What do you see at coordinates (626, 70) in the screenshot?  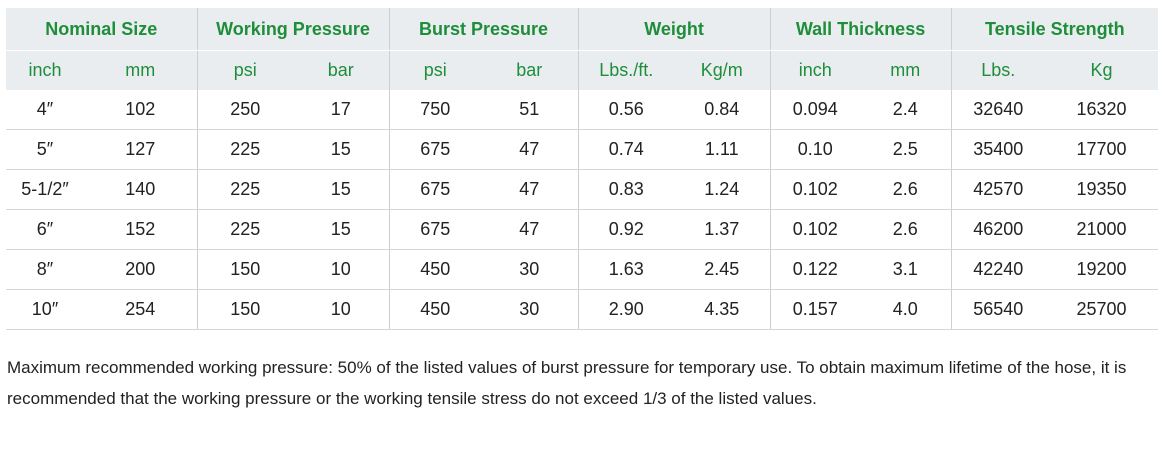 I see `unit-header: Lbs./ft.` at bounding box center [626, 70].